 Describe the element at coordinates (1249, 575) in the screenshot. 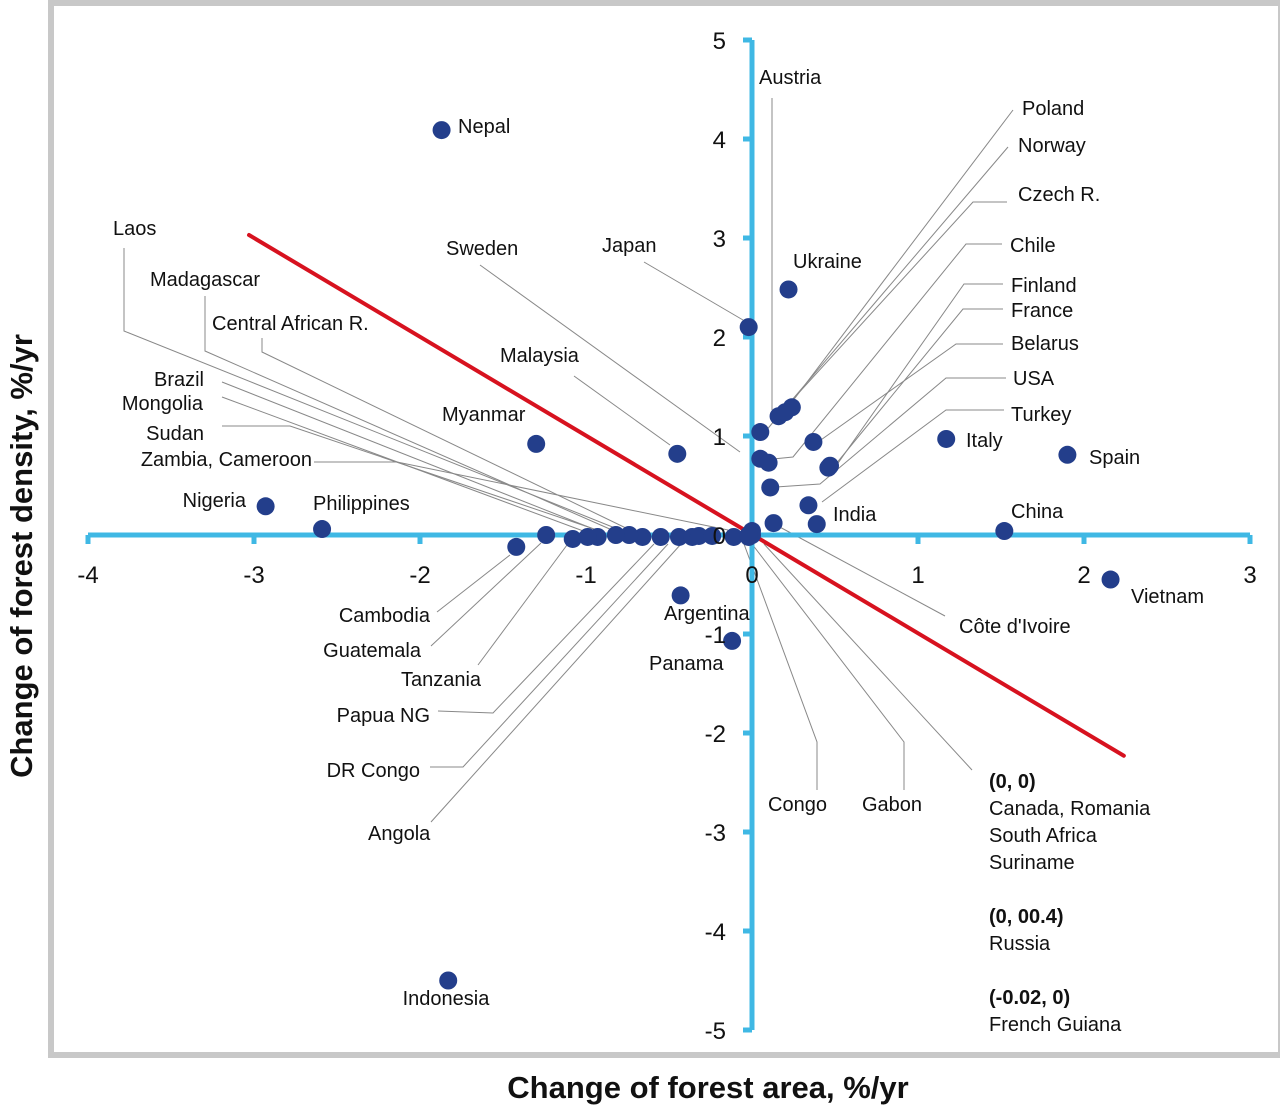

I see `x-tick-label: 3` at that location.